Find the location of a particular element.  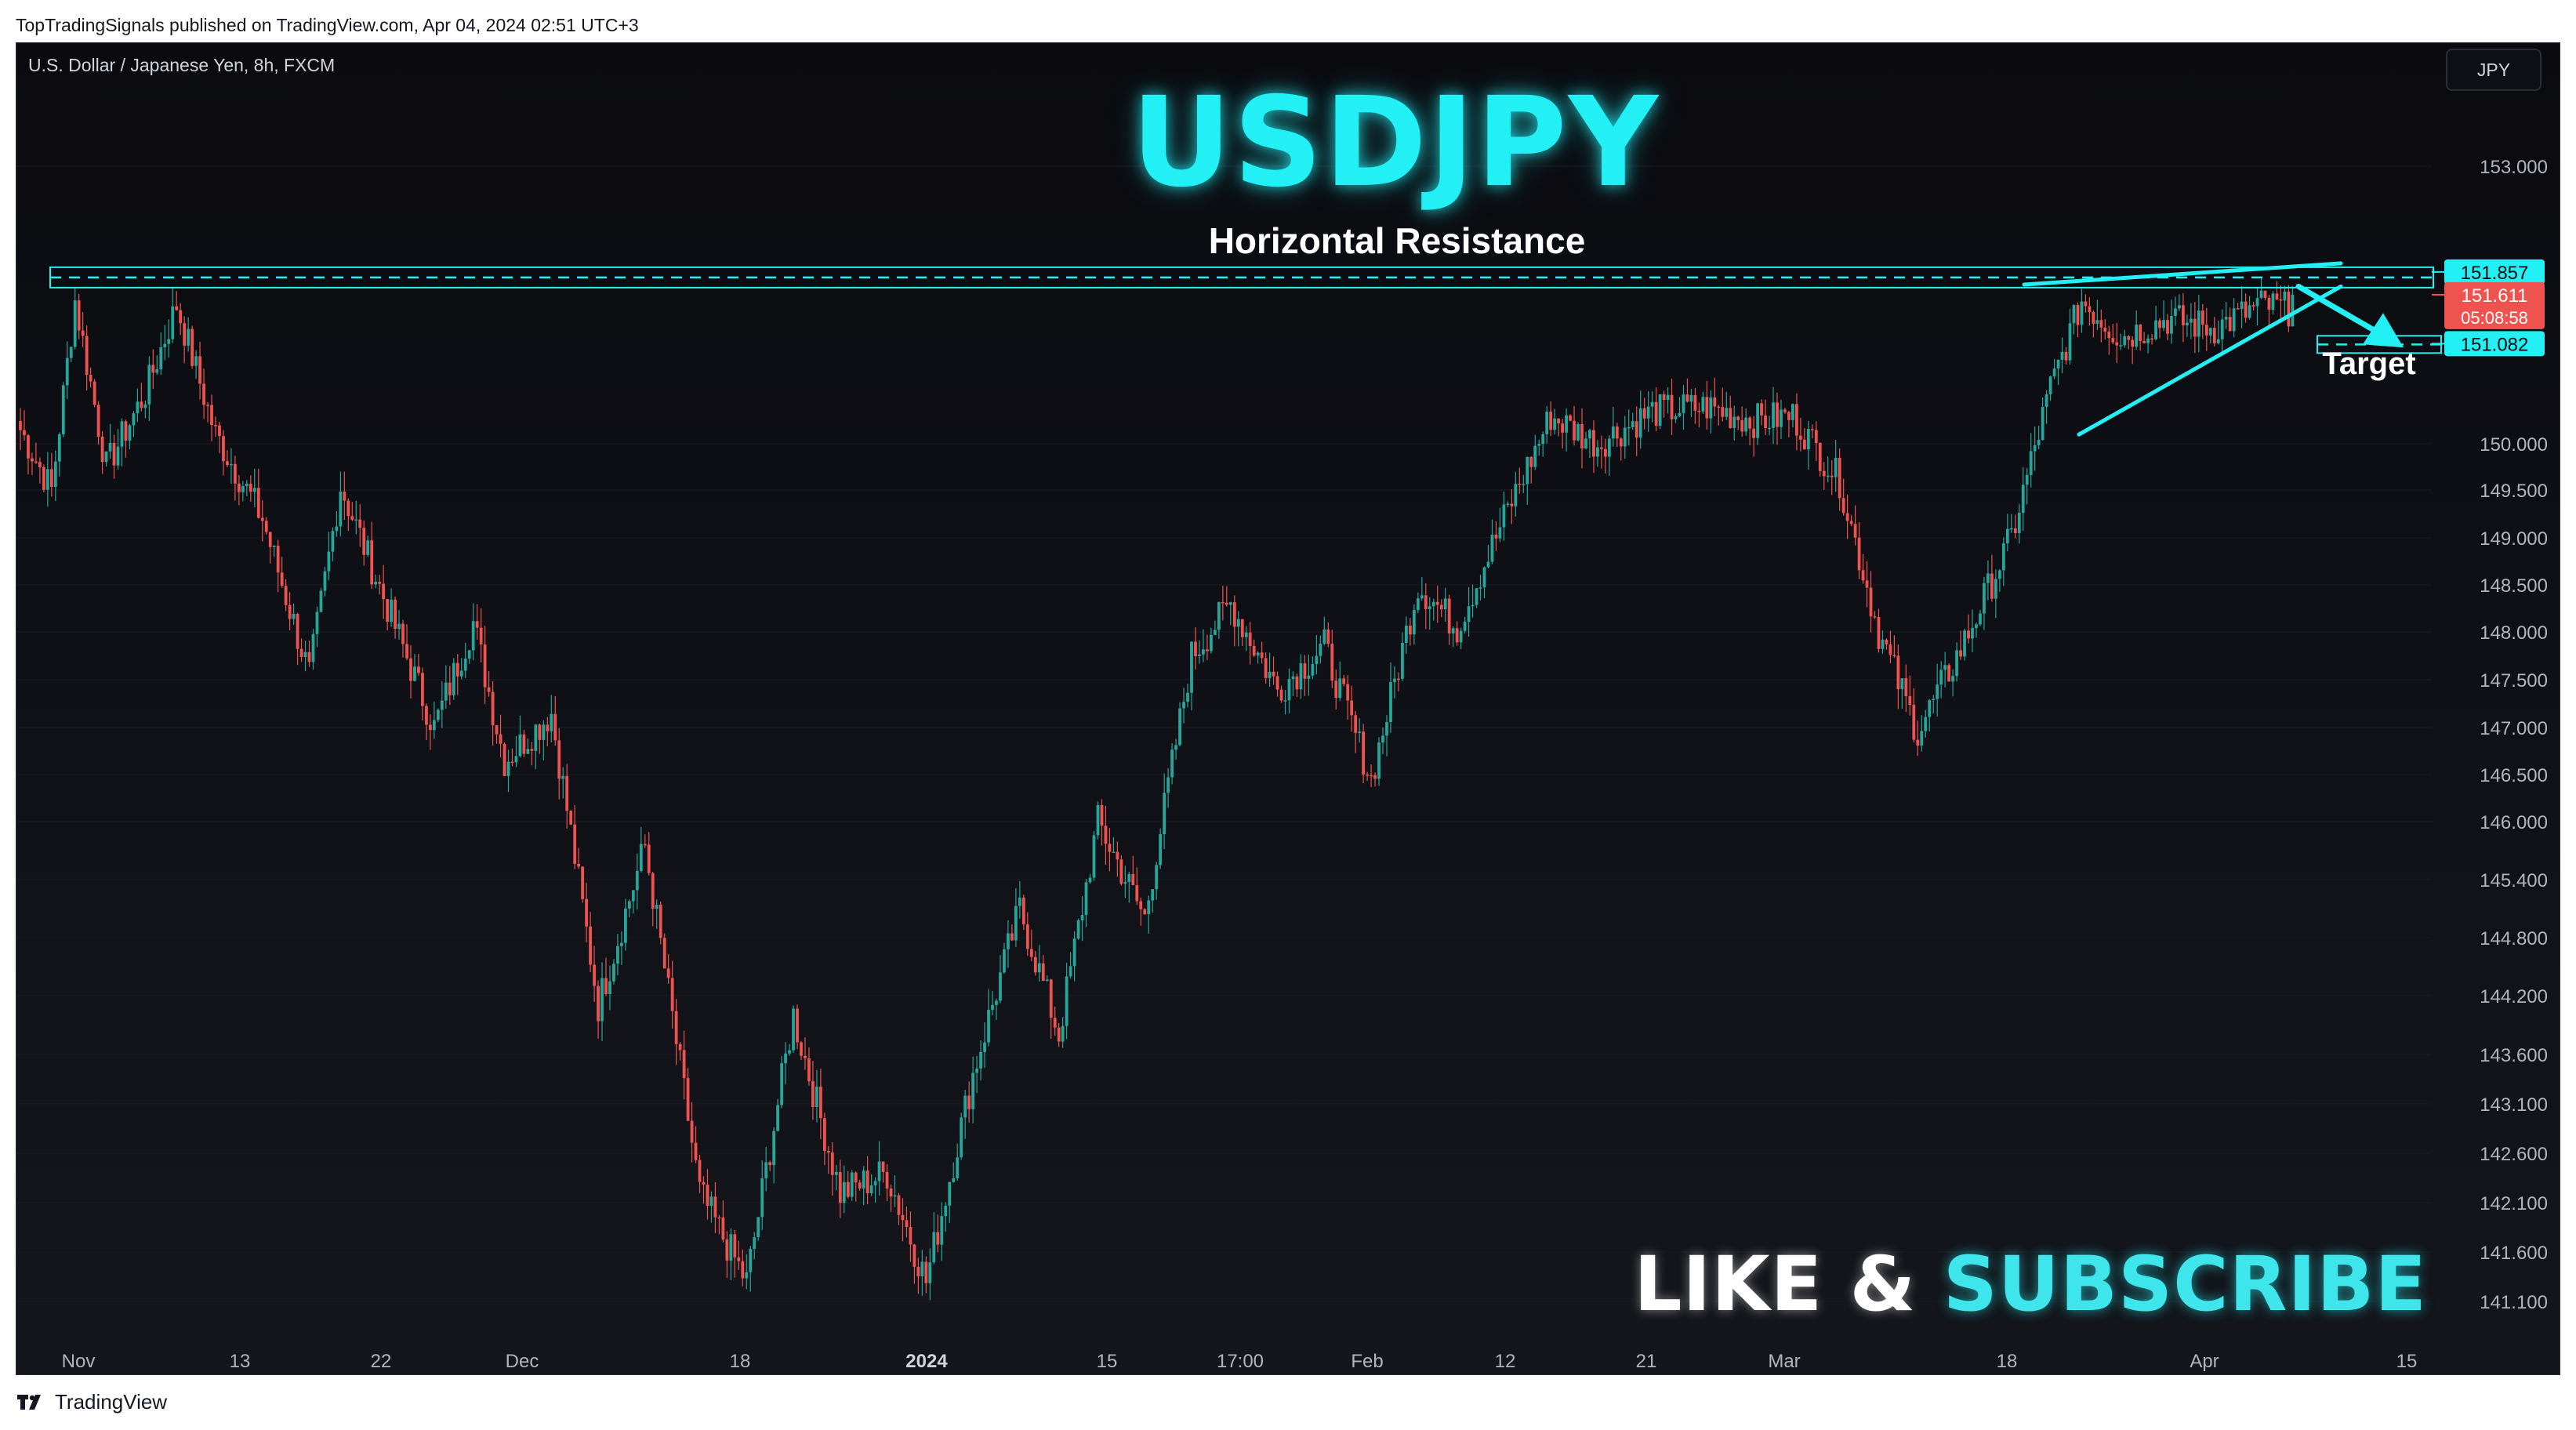

currency-button: JPY is located at coordinates (2494, 70).